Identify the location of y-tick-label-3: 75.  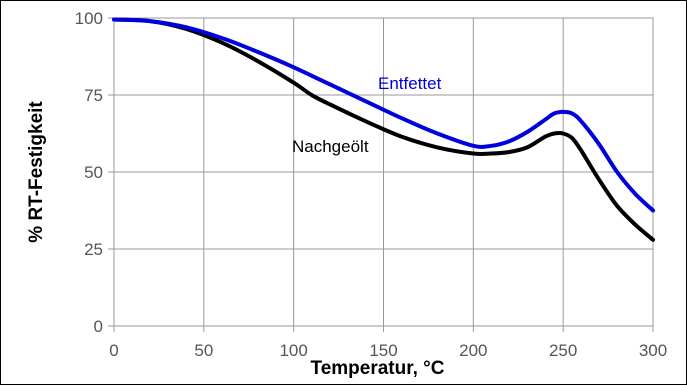
(93, 95).